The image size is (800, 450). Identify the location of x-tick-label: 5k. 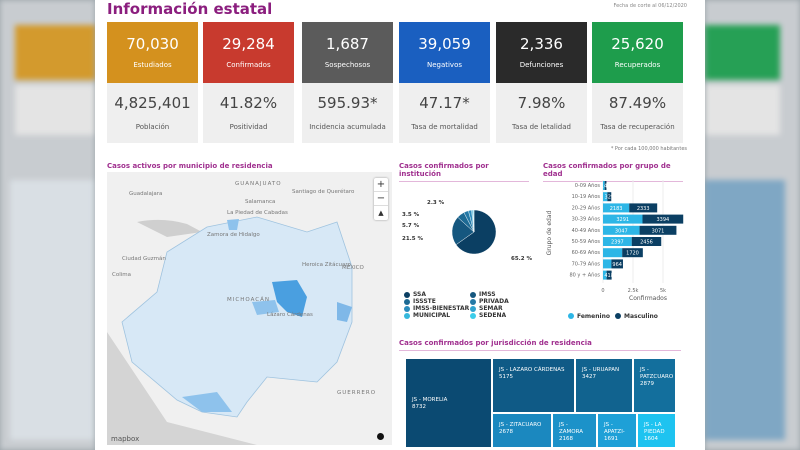
(663, 291).